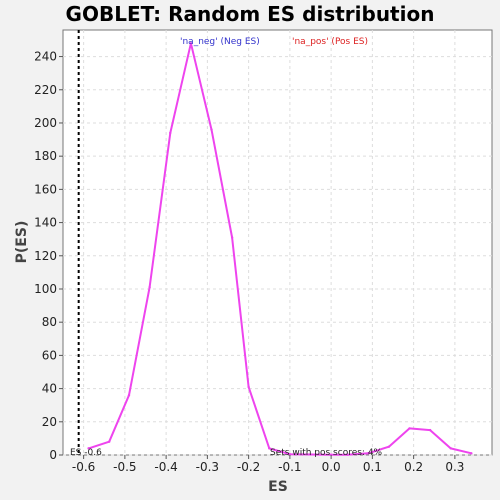 The height and width of the screenshot is (500, 500). I want to click on es-value-annotation: ES -0.6, so click(86, 453).